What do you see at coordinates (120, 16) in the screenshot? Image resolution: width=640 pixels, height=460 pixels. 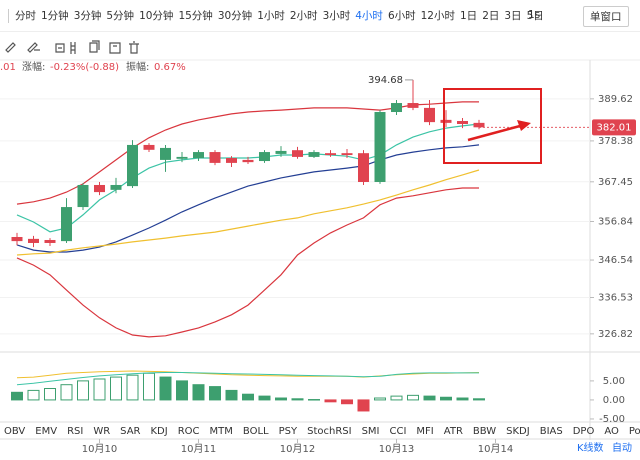 I see `interval-button: 5分钟` at bounding box center [120, 16].